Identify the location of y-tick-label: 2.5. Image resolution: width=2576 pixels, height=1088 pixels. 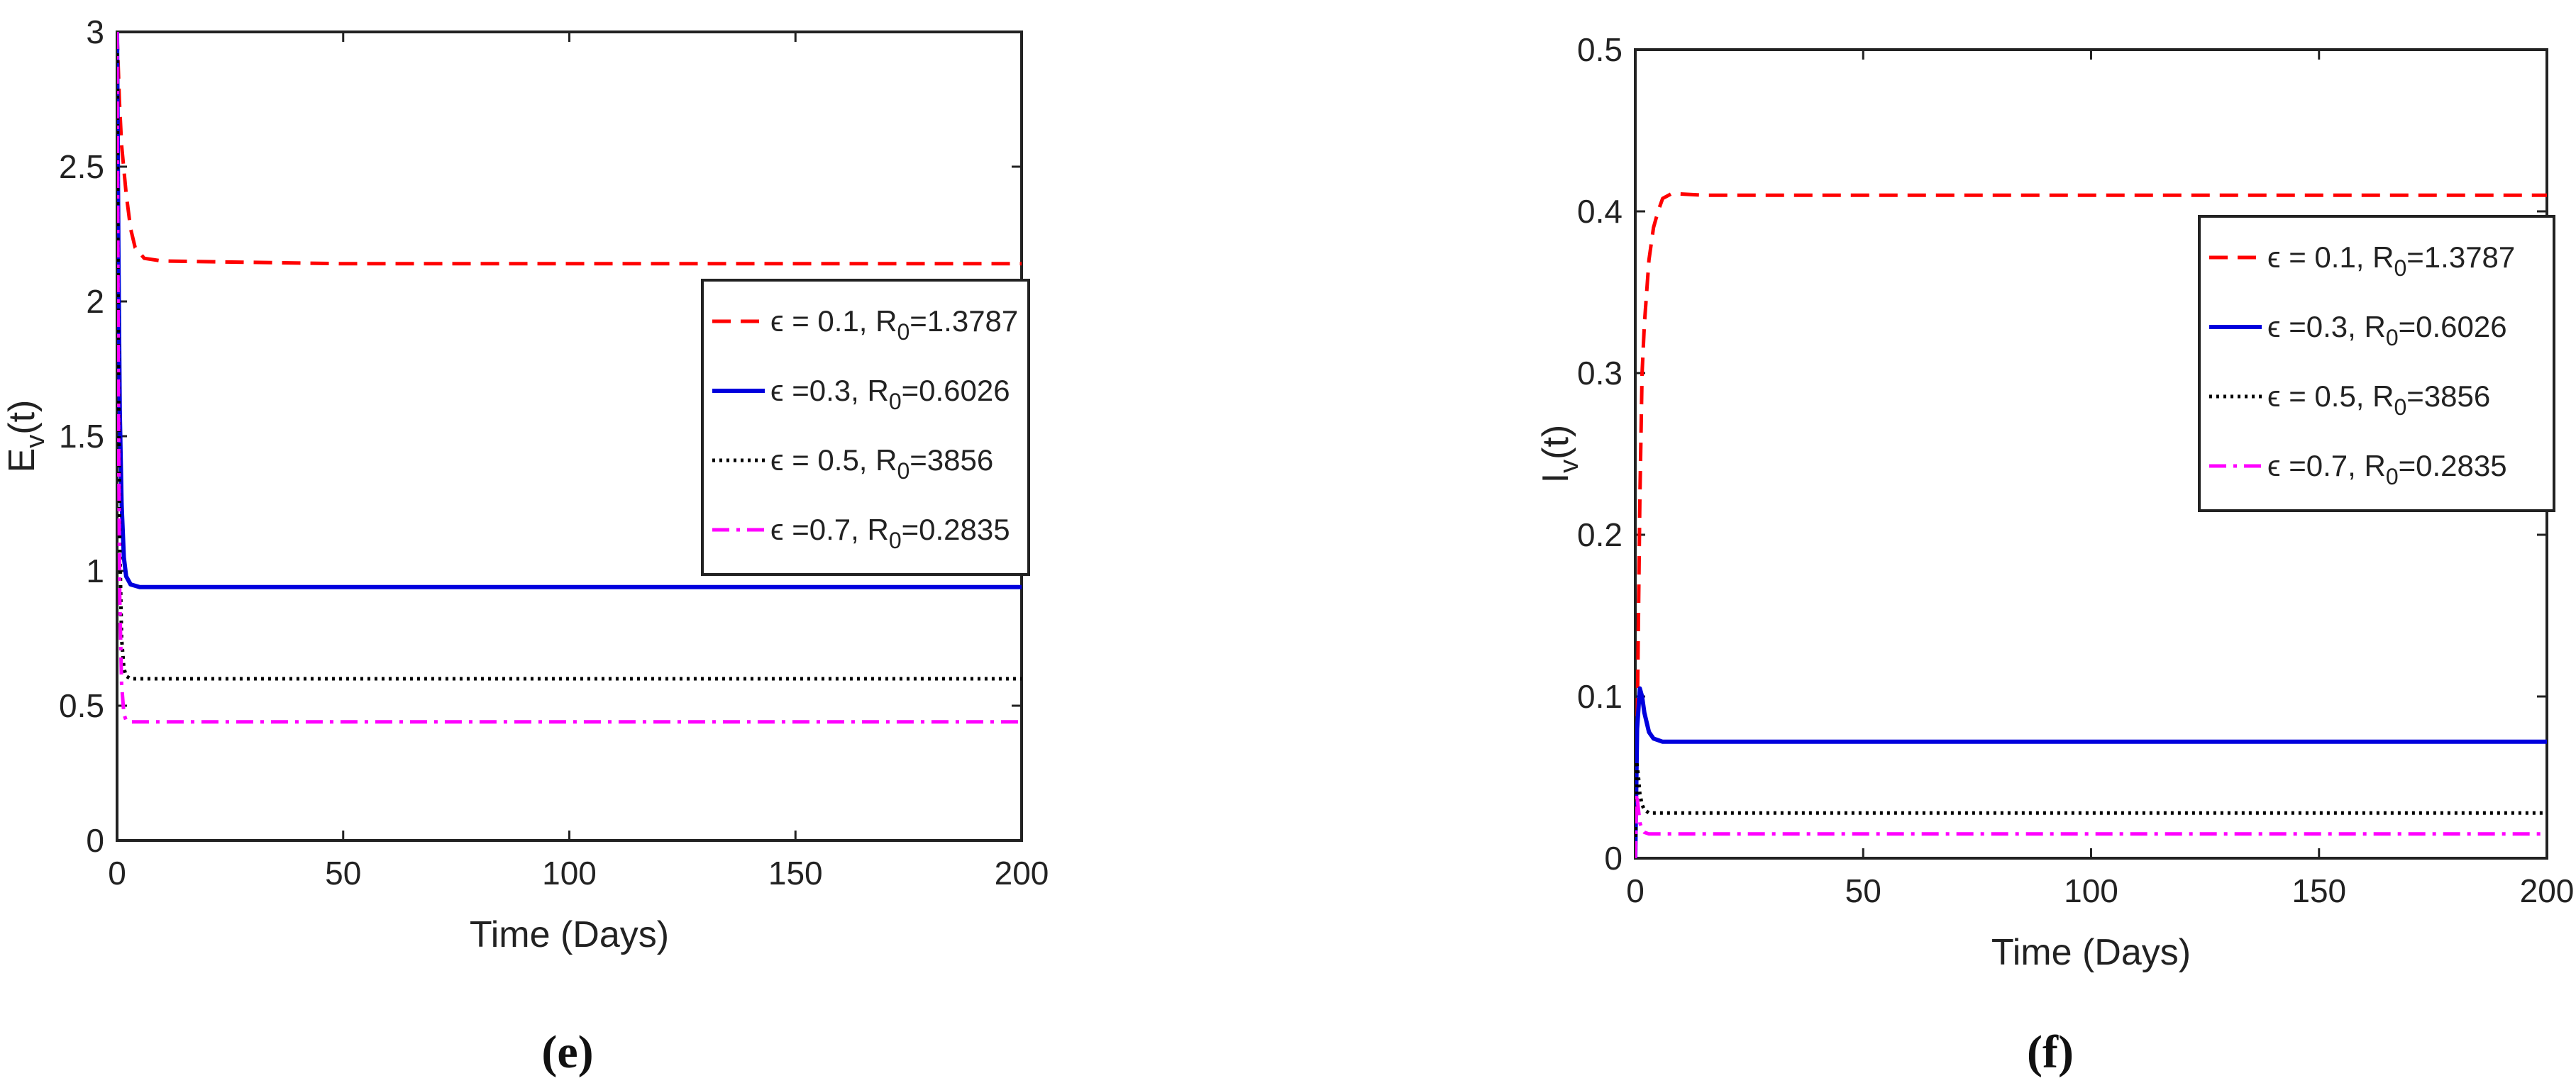
(81, 167).